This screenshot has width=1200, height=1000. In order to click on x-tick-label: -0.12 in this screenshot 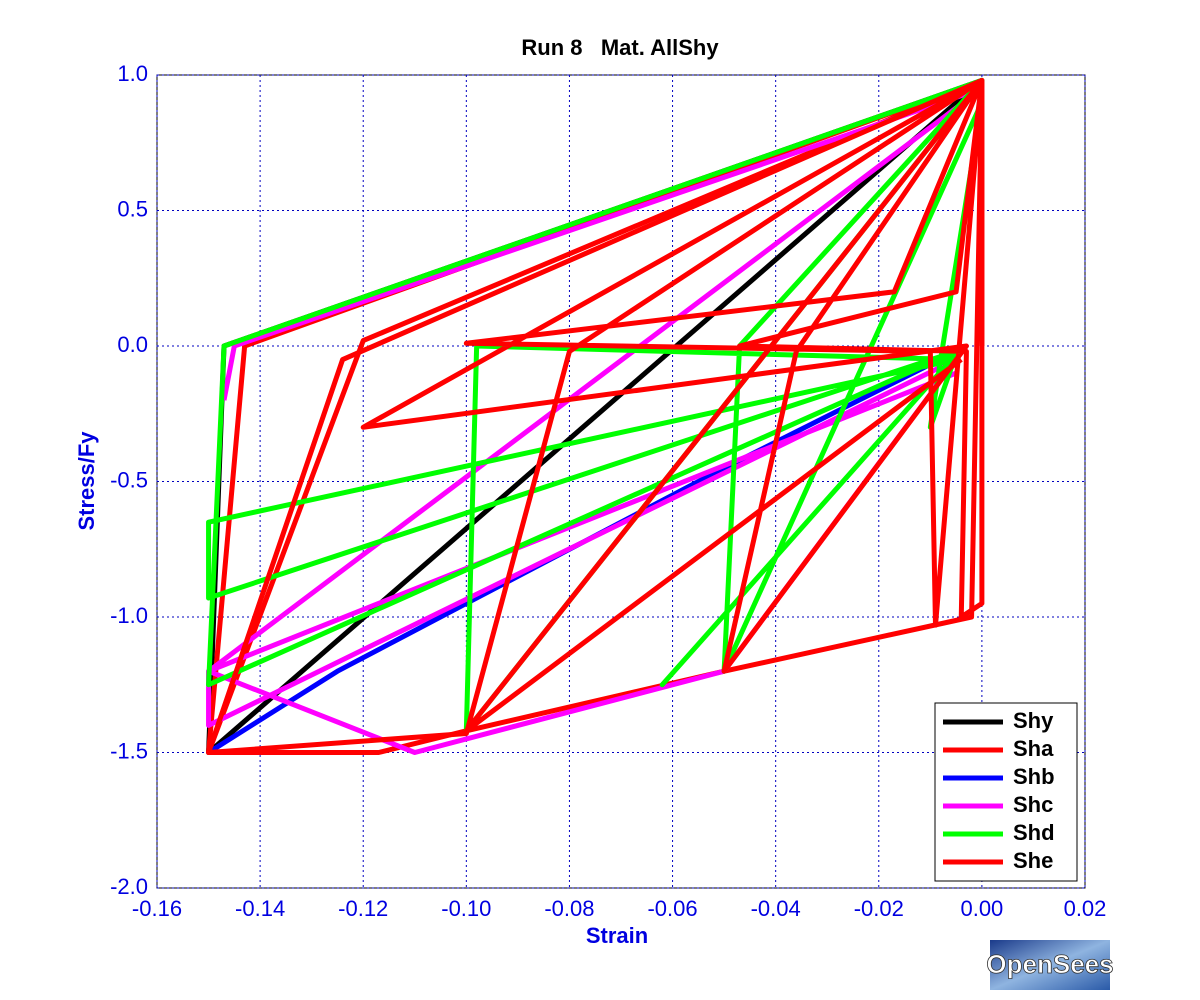, I will do `click(363, 908)`.